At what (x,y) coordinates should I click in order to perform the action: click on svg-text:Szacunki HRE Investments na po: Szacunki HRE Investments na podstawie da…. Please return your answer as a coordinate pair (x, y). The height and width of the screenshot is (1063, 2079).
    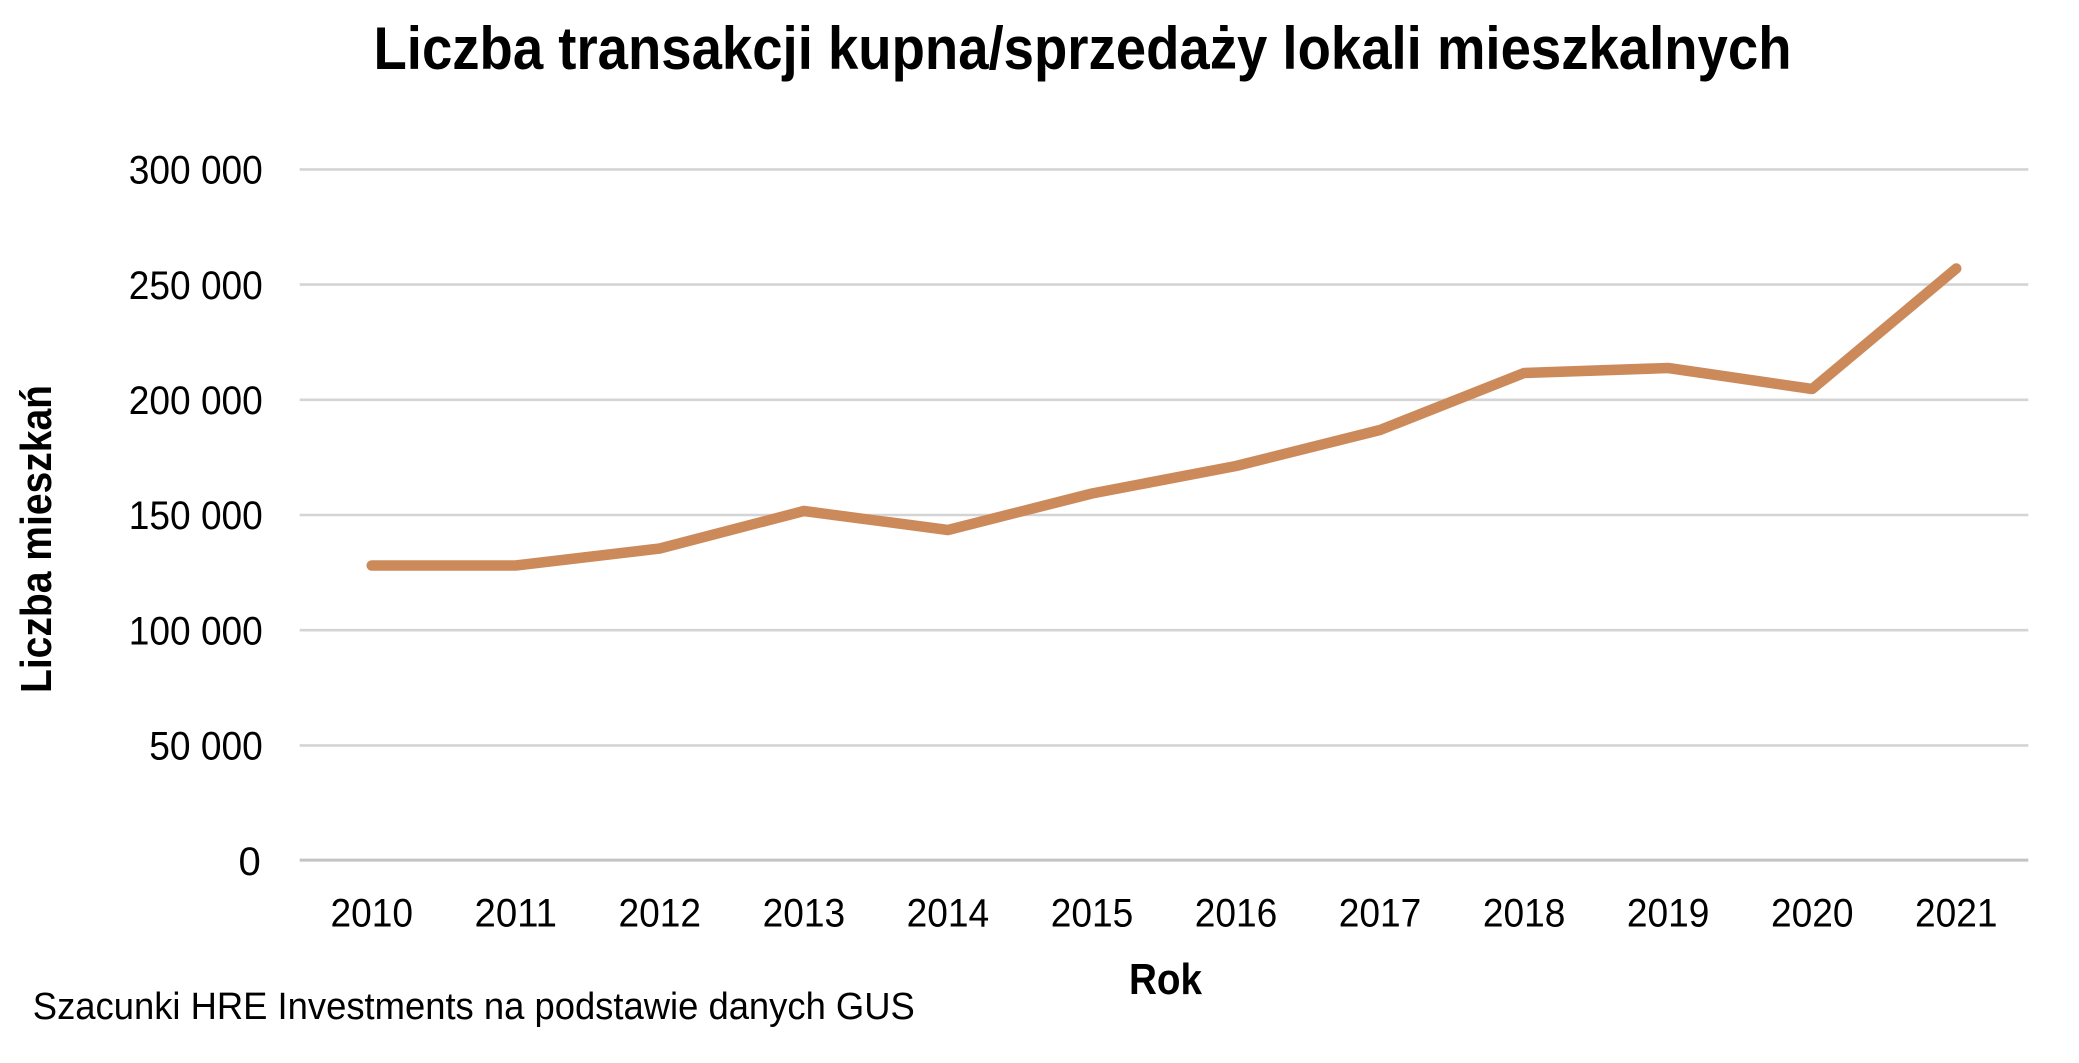
    Looking at the image, I should click on (474, 1007).